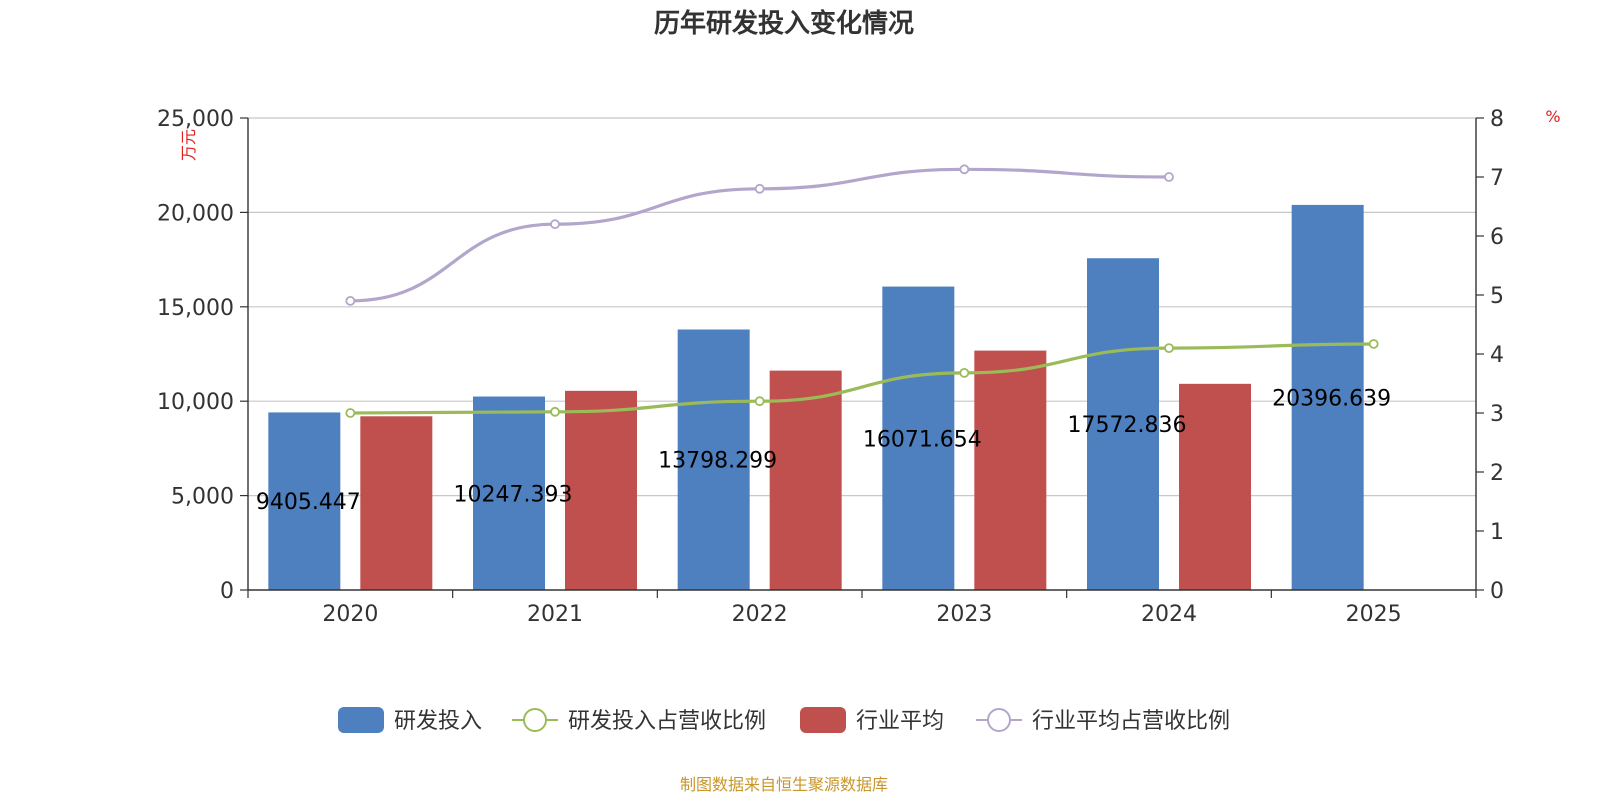  What do you see at coordinates (1497, 414) in the screenshot?
I see `right-tick-label: 3` at bounding box center [1497, 414].